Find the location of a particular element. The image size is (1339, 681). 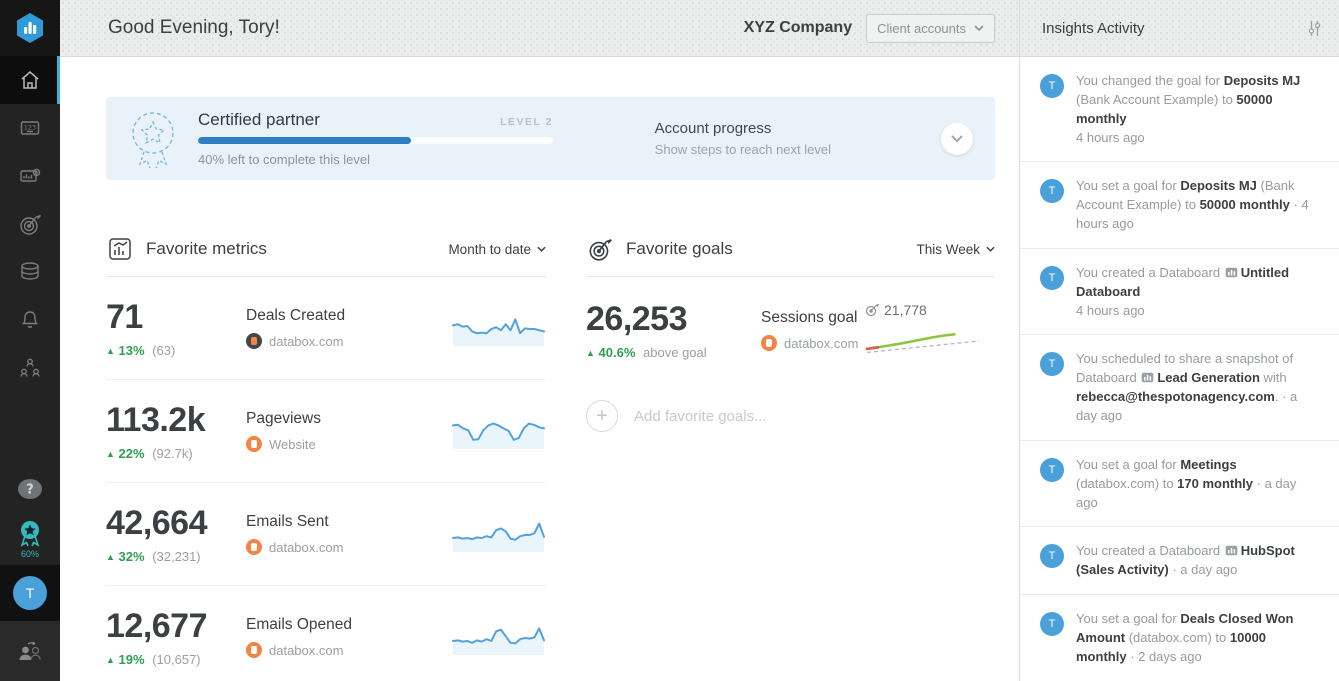

goal-target-icon is located at coordinates (872, 310).